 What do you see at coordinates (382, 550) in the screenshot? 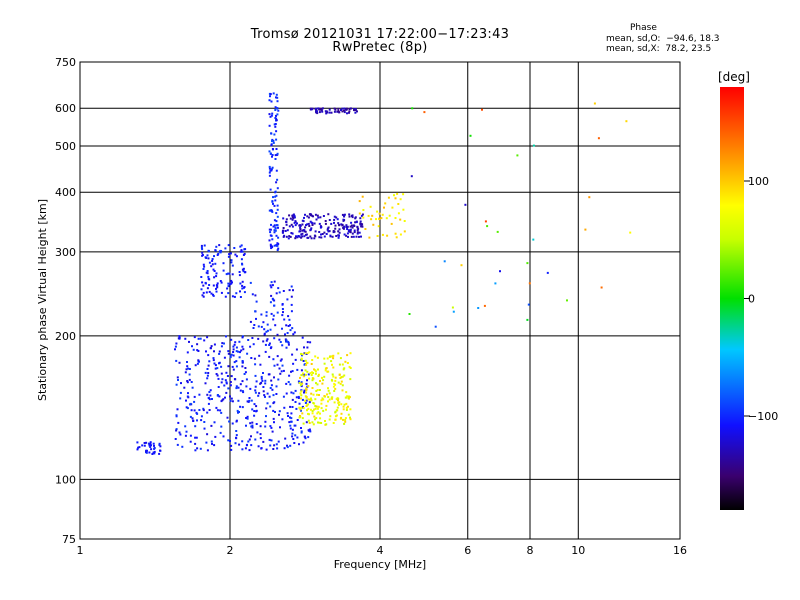
I see `x-axis-ticks: 1 2 4 6 8 10 16` at bounding box center [382, 550].